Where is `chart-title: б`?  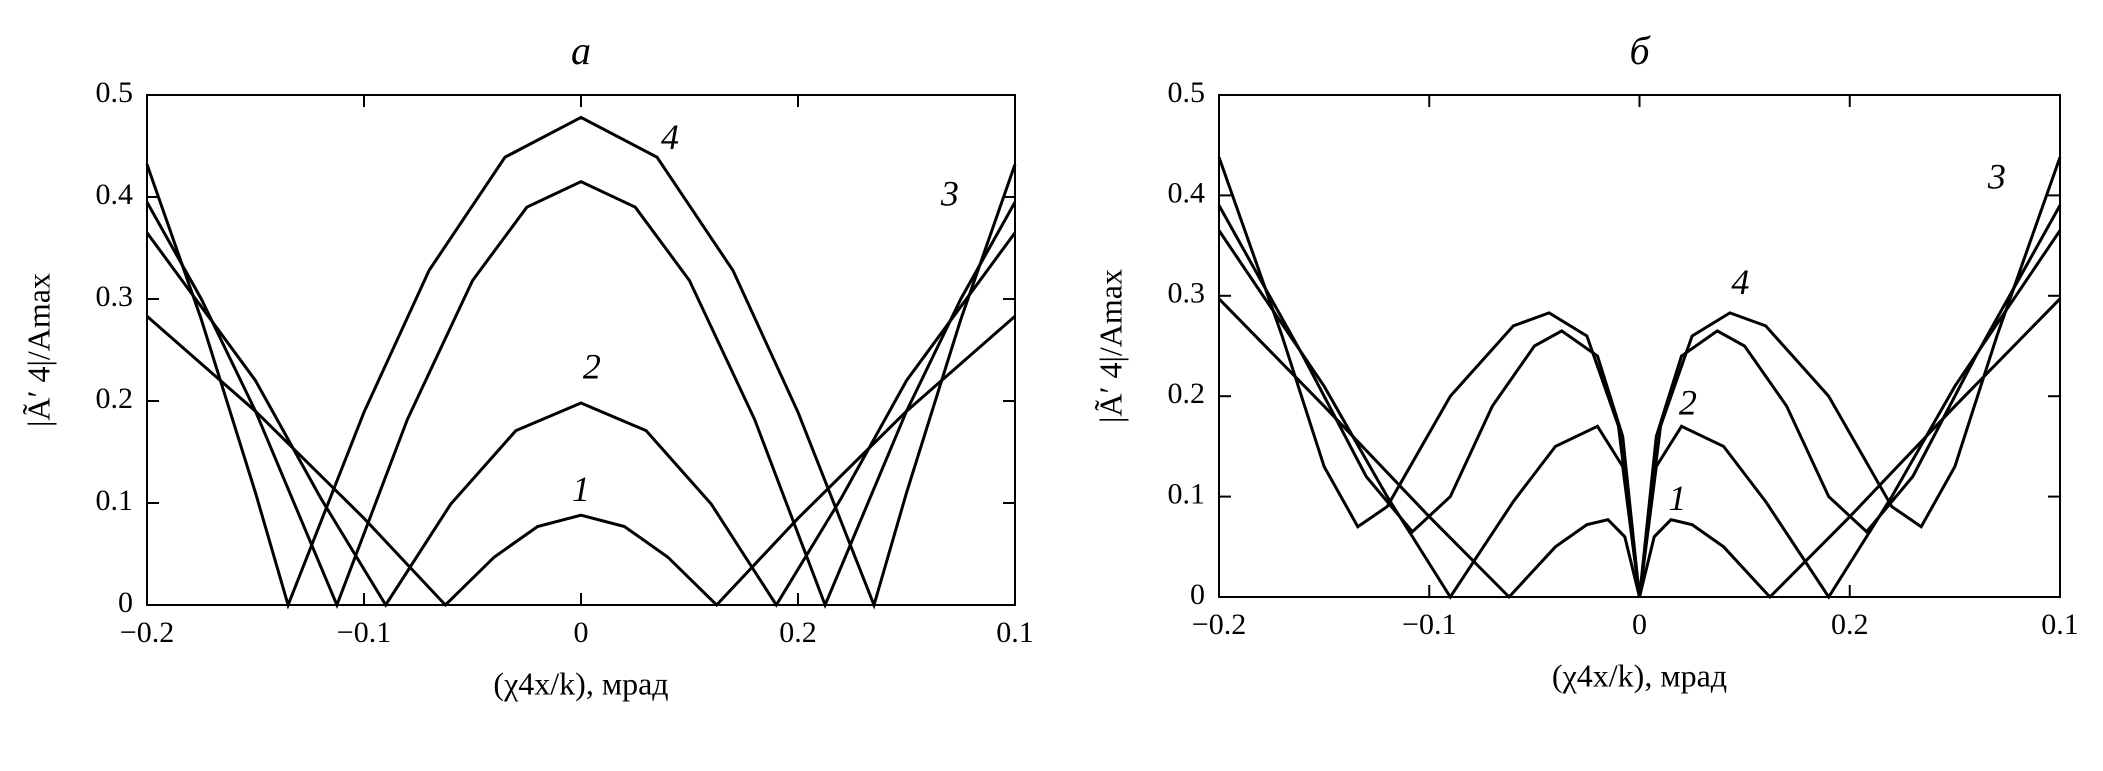
chart-title: б is located at coordinates (1640, 50).